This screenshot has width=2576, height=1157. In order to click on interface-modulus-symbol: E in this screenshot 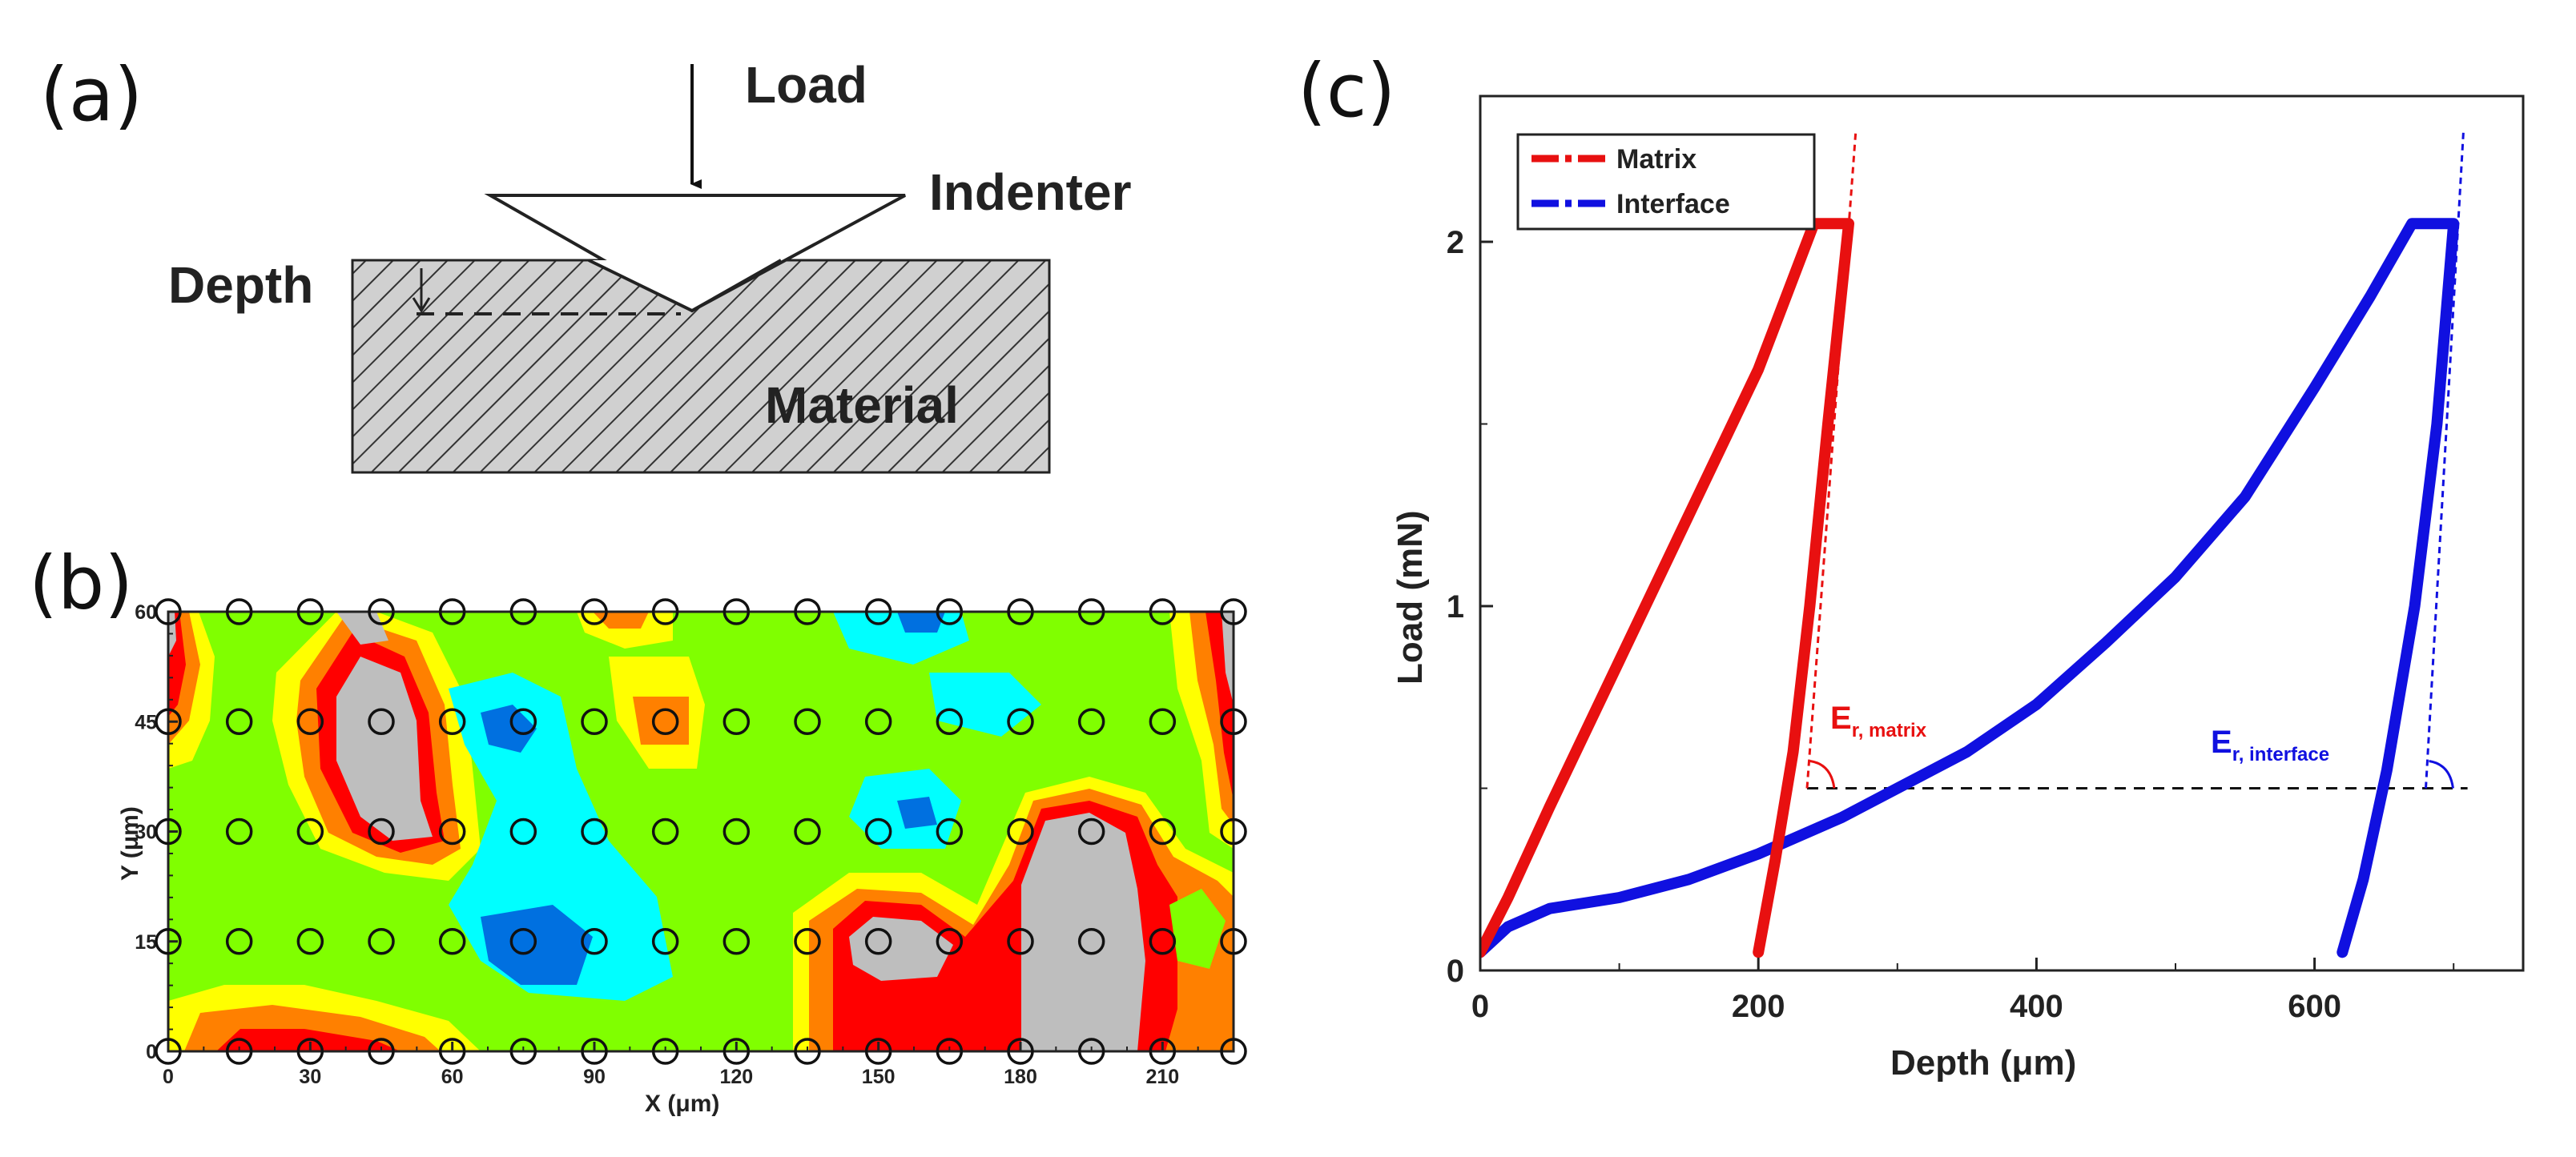, I will do `click(2221, 742)`.